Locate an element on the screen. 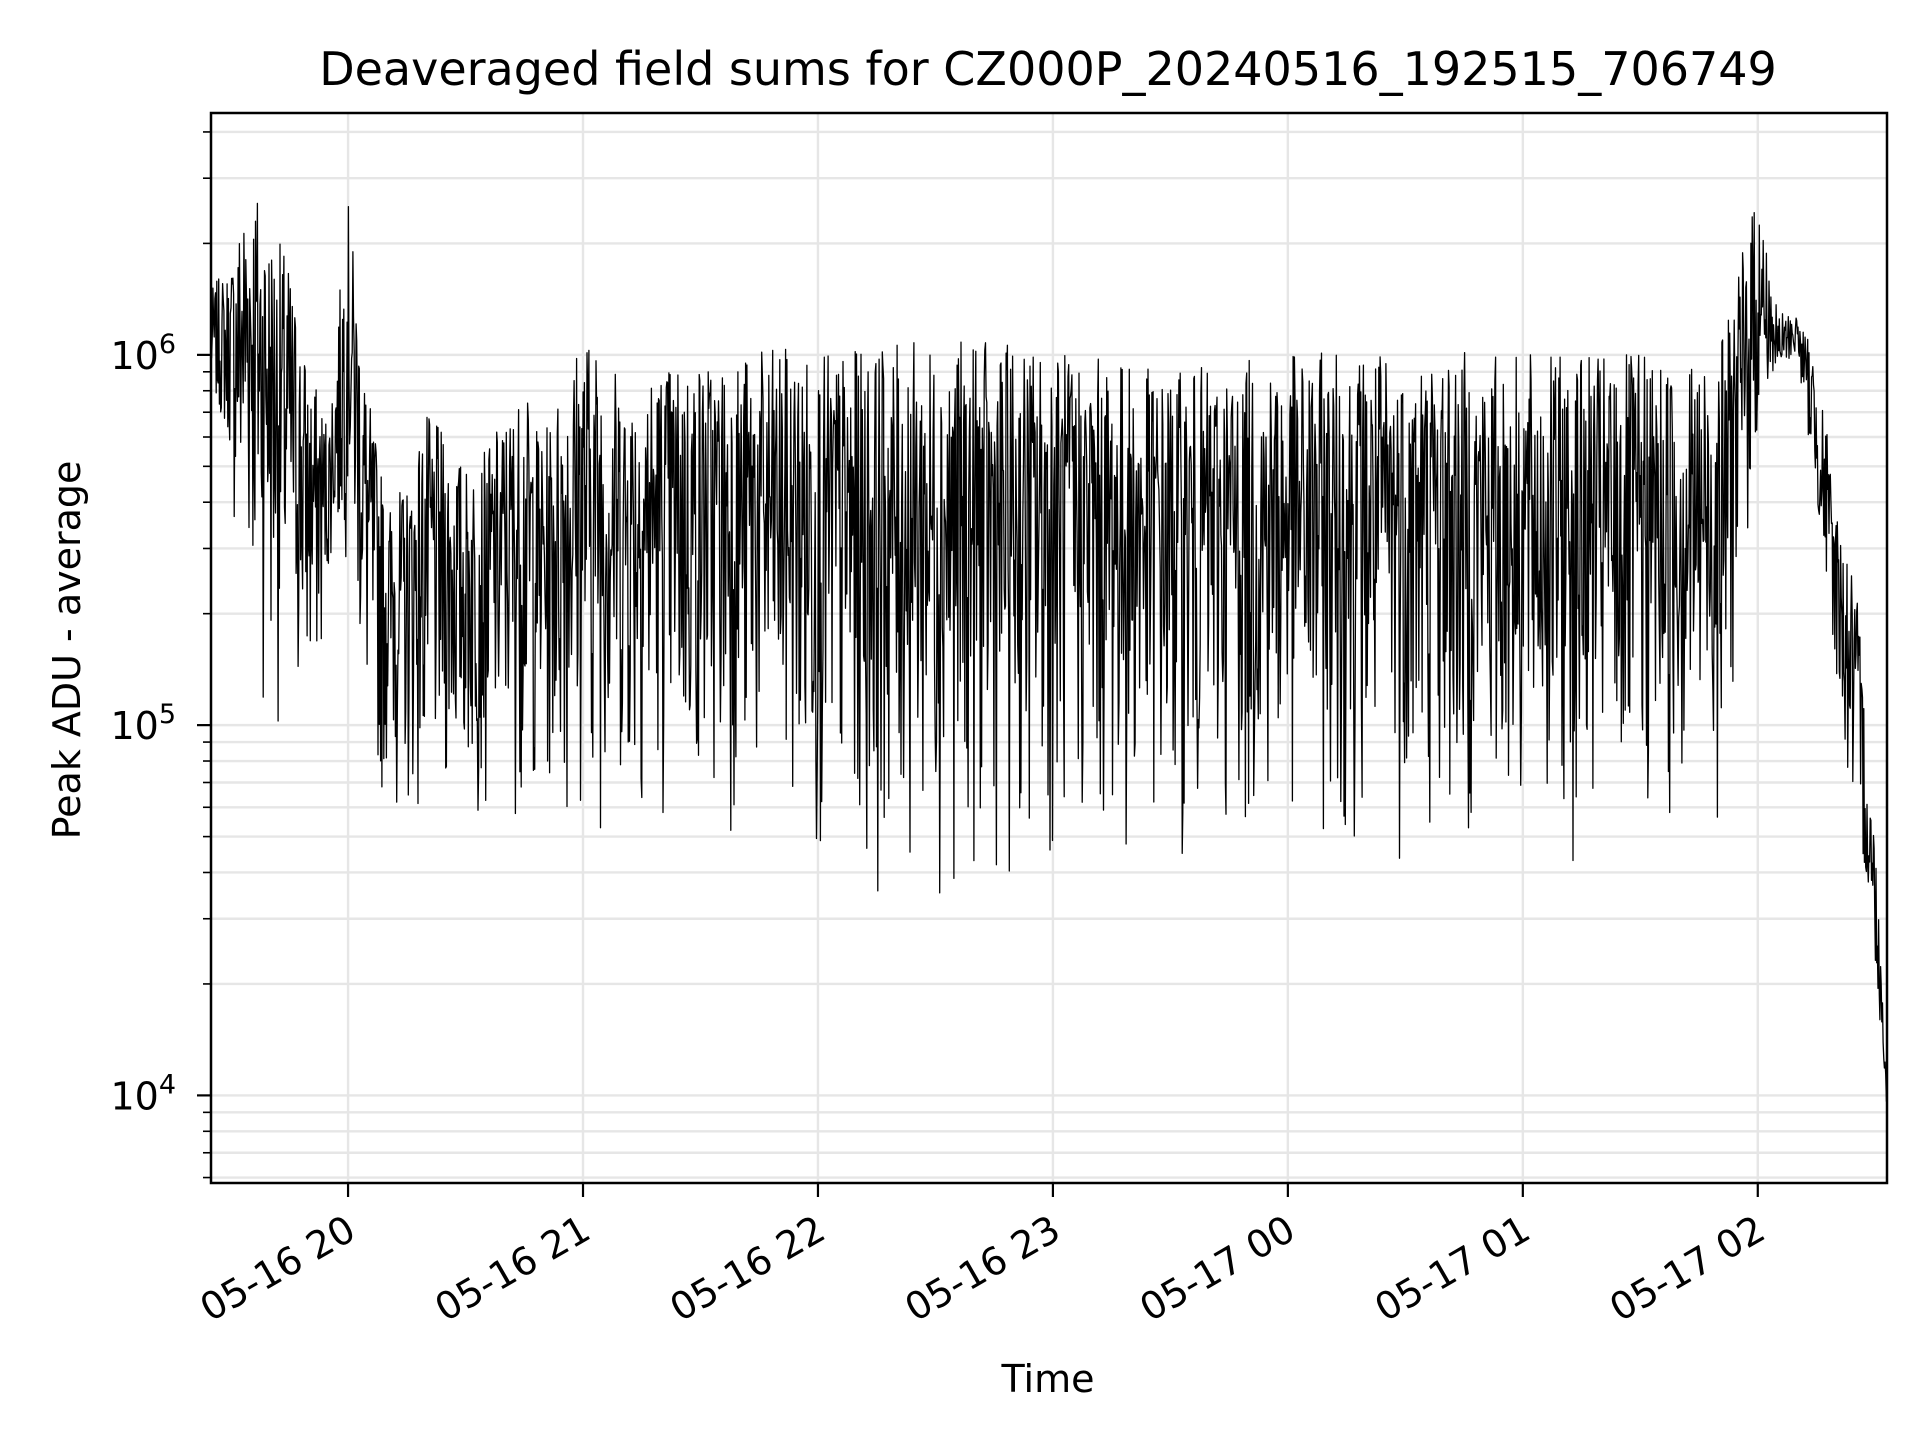 The height and width of the screenshot is (1440, 1920). y-axis-label: Peak ADU - average is located at coordinates (67, 650).